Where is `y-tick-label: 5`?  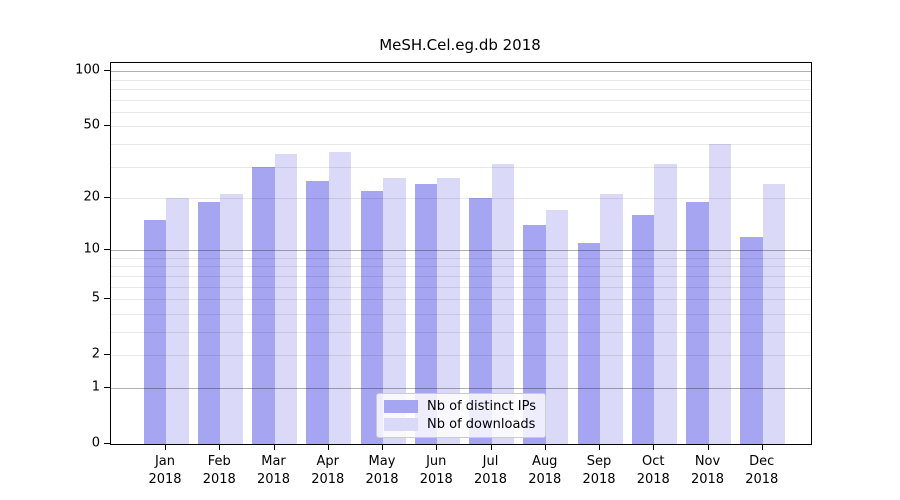 y-tick-label: 5 is located at coordinates (95, 298).